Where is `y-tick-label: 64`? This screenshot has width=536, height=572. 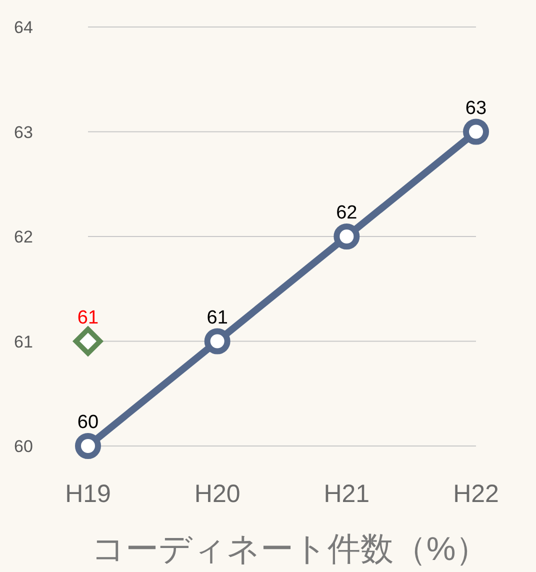 y-tick-label: 64 is located at coordinates (23, 27).